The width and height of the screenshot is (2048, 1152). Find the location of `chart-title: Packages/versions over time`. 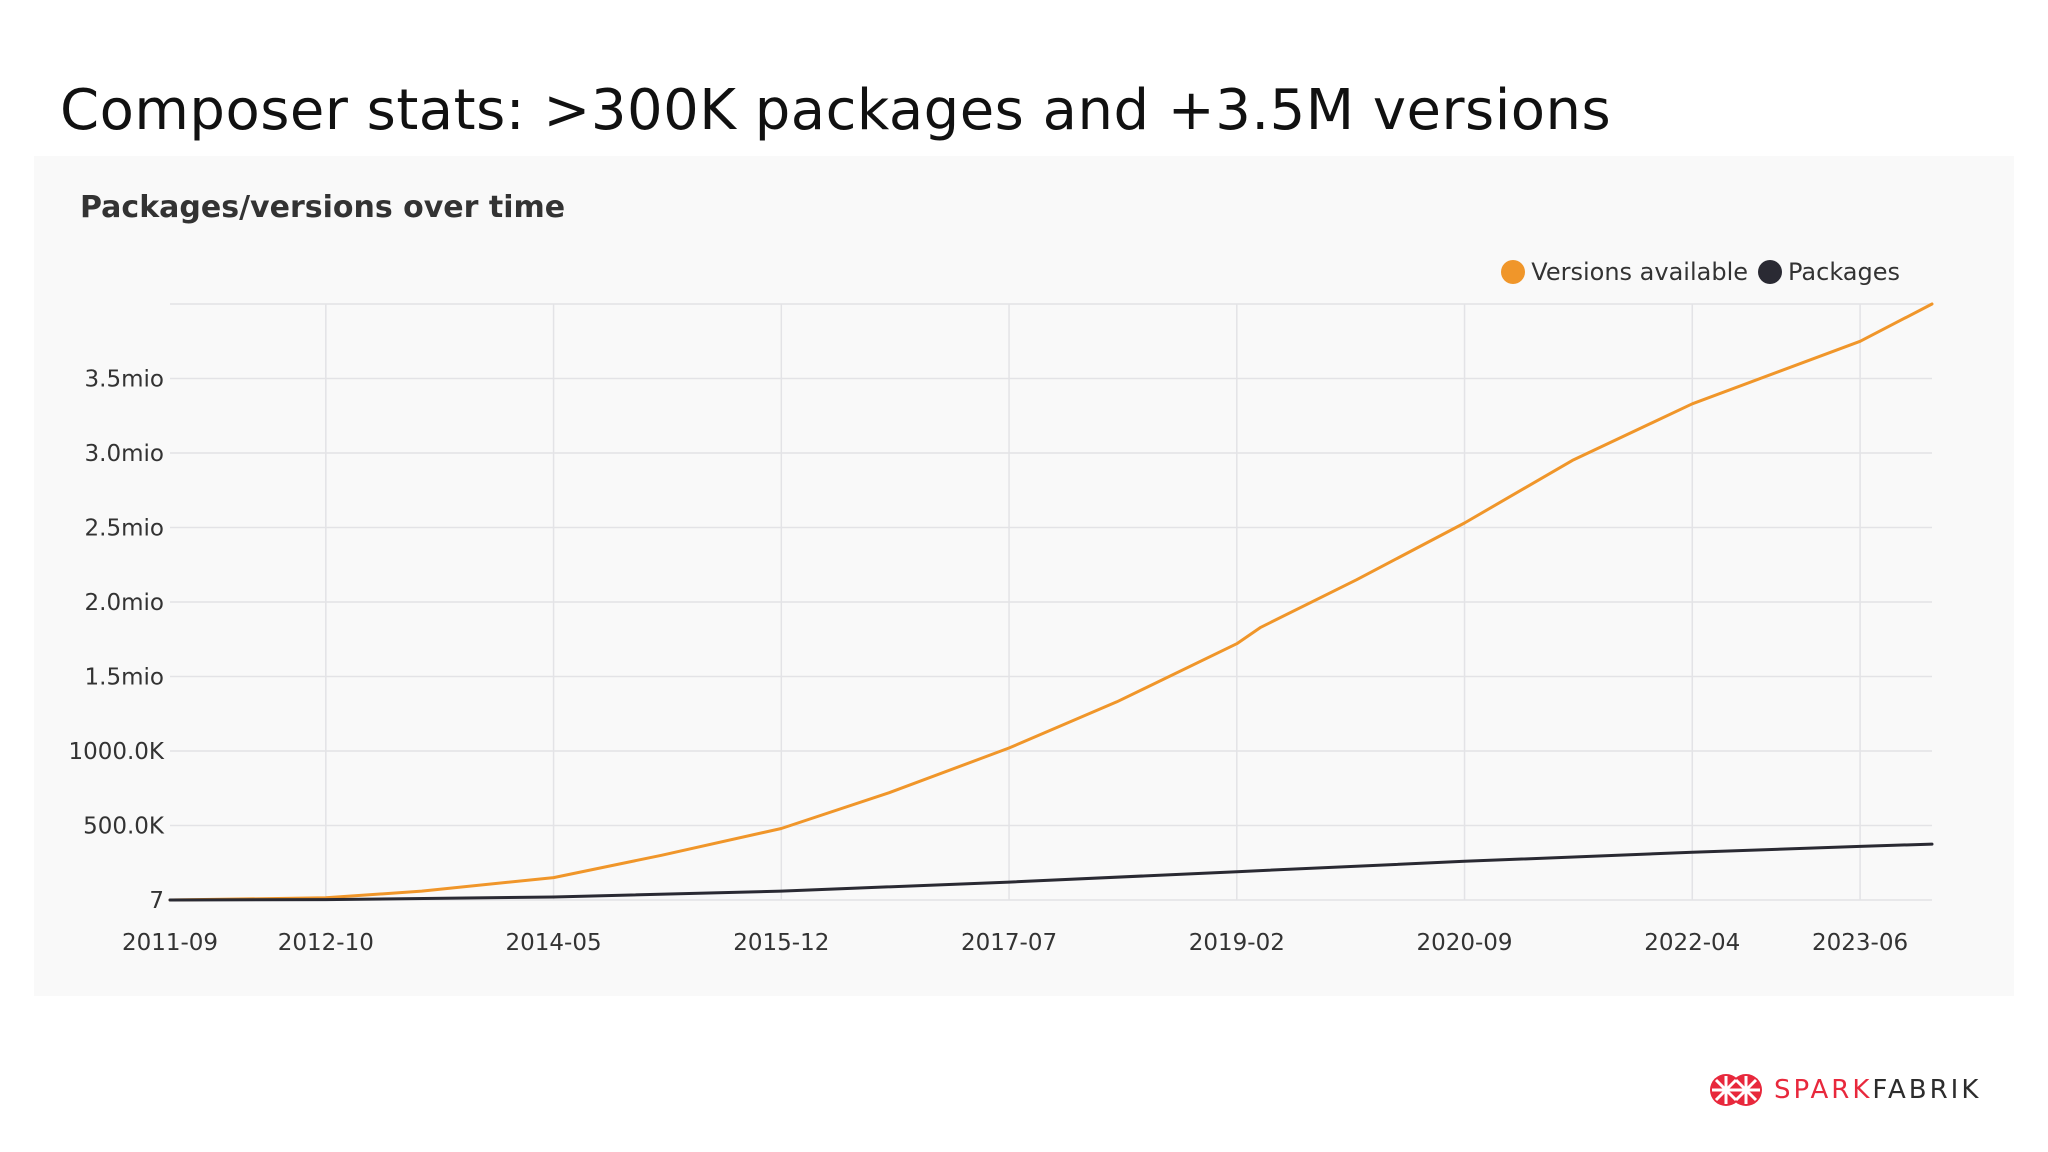

chart-title: Packages/versions over time is located at coordinates (323, 207).